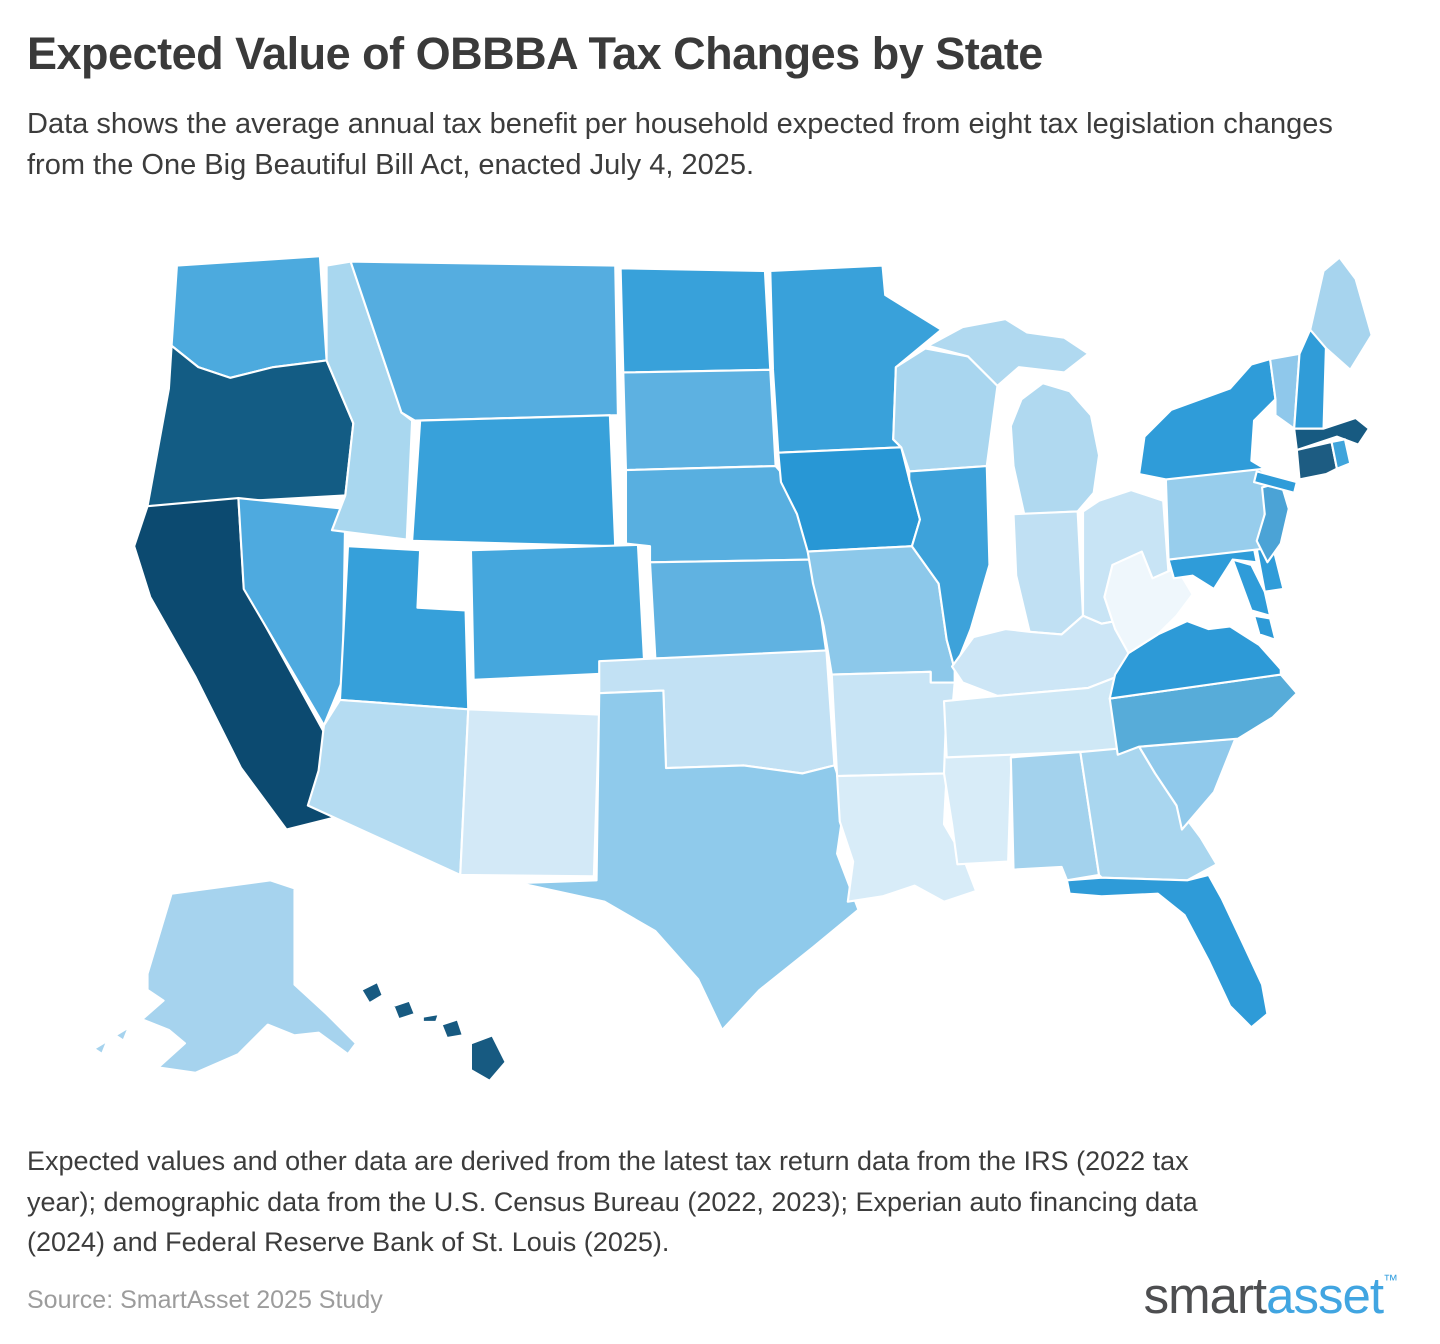 Image resolution: width=1440 pixels, height=1344 pixels. I want to click on state-washington, so click(249, 317).